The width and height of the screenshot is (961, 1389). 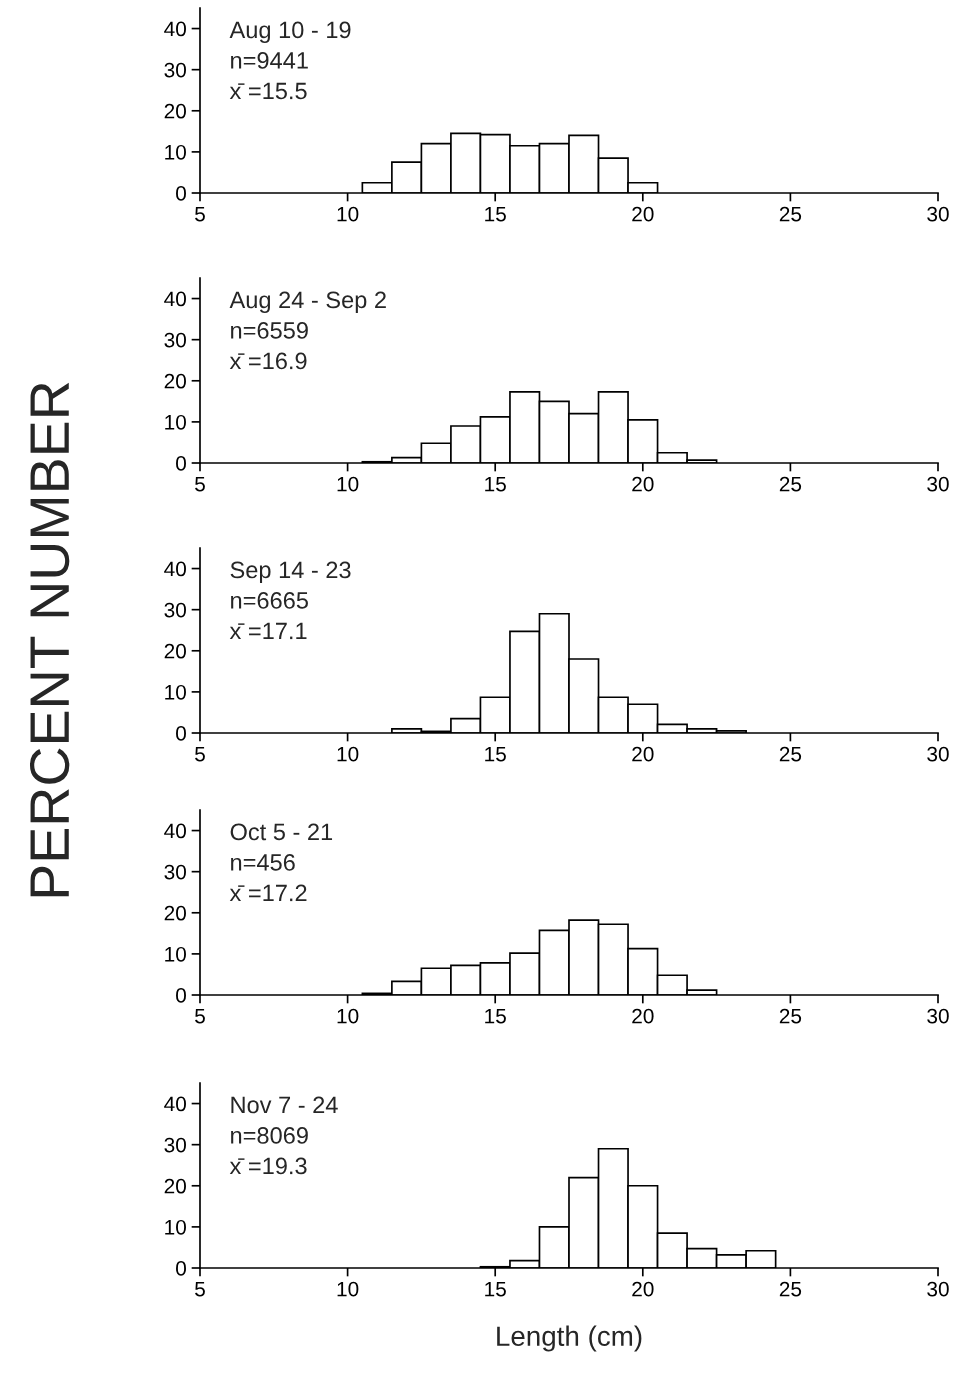 What do you see at coordinates (268, 361) in the screenshot?
I see `annotation: x̄ =16.9` at bounding box center [268, 361].